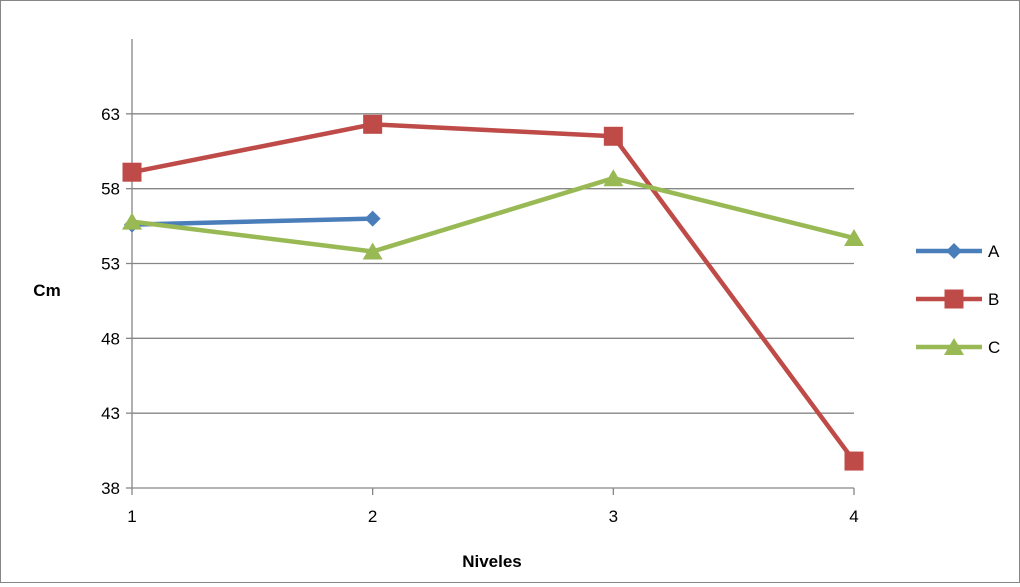 This screenshot has width=1020, height=587. What do you see at coordinates (993, 299) in the screenshot?
I see `legend-label: B` at bounding box center [993, 299].